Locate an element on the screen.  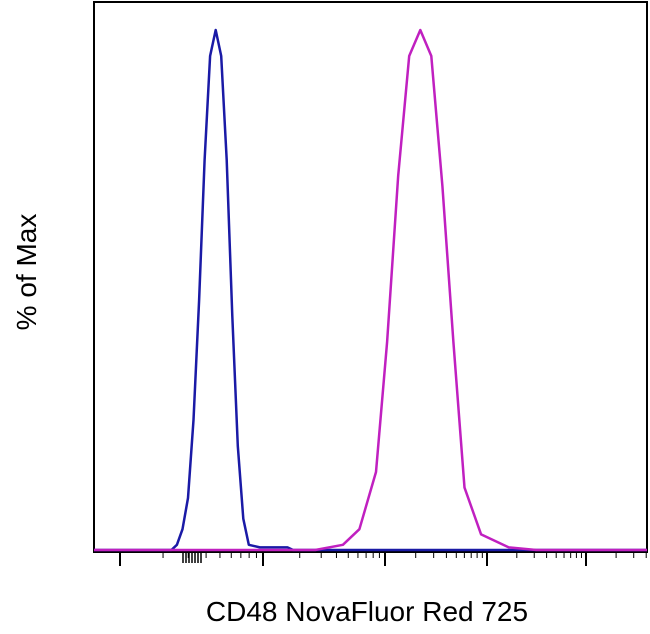
x-axis-ticks is located at coordinates (383, 559).